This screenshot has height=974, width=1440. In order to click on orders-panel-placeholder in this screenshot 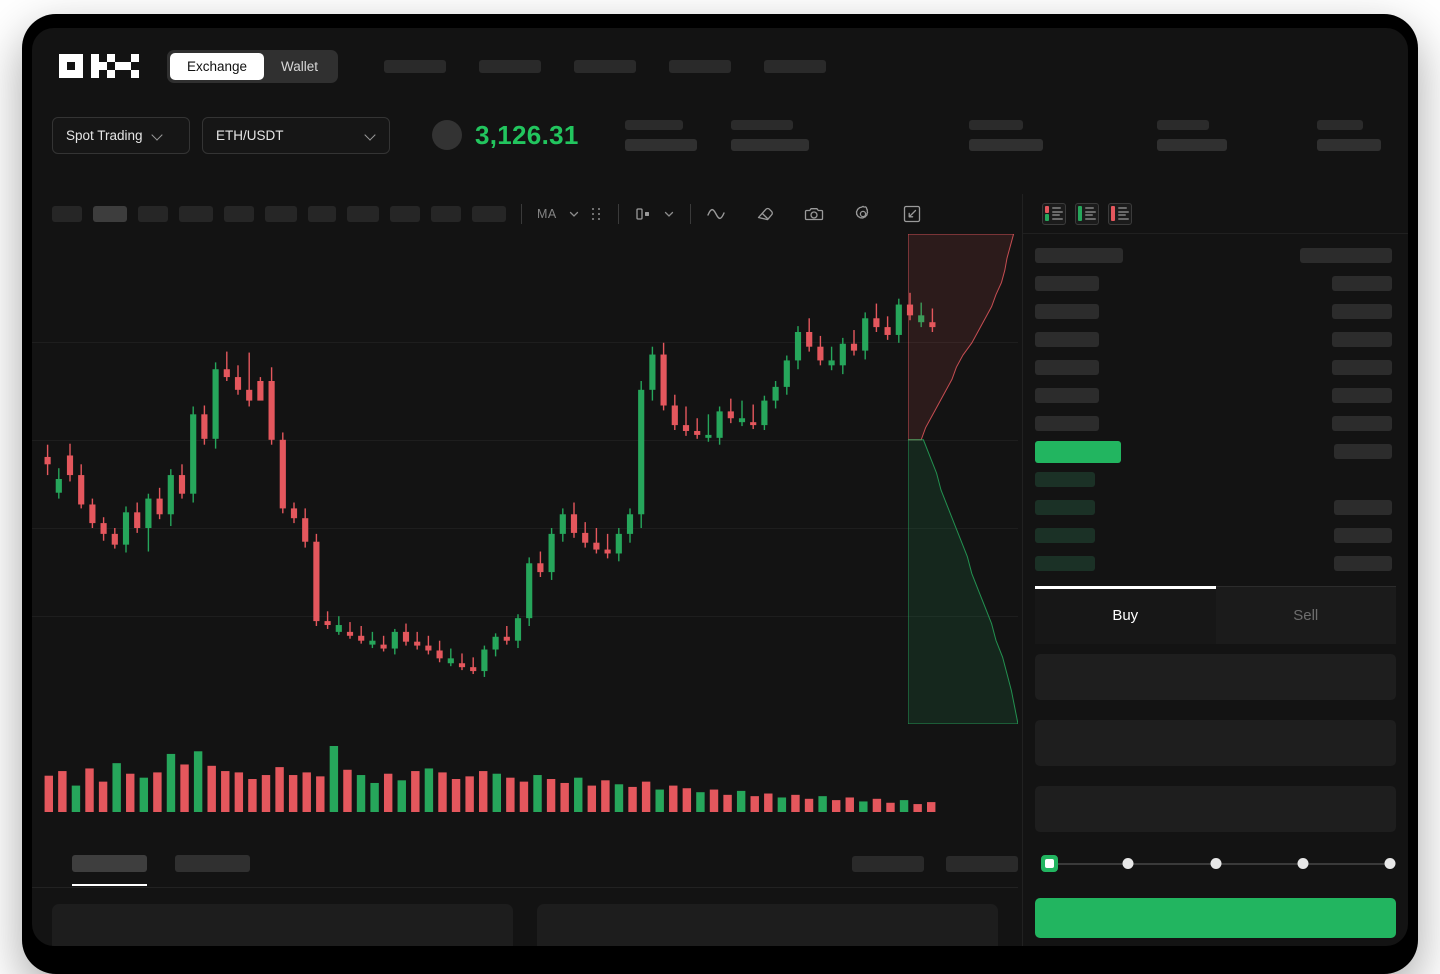, I will do `click(767, 925)`.